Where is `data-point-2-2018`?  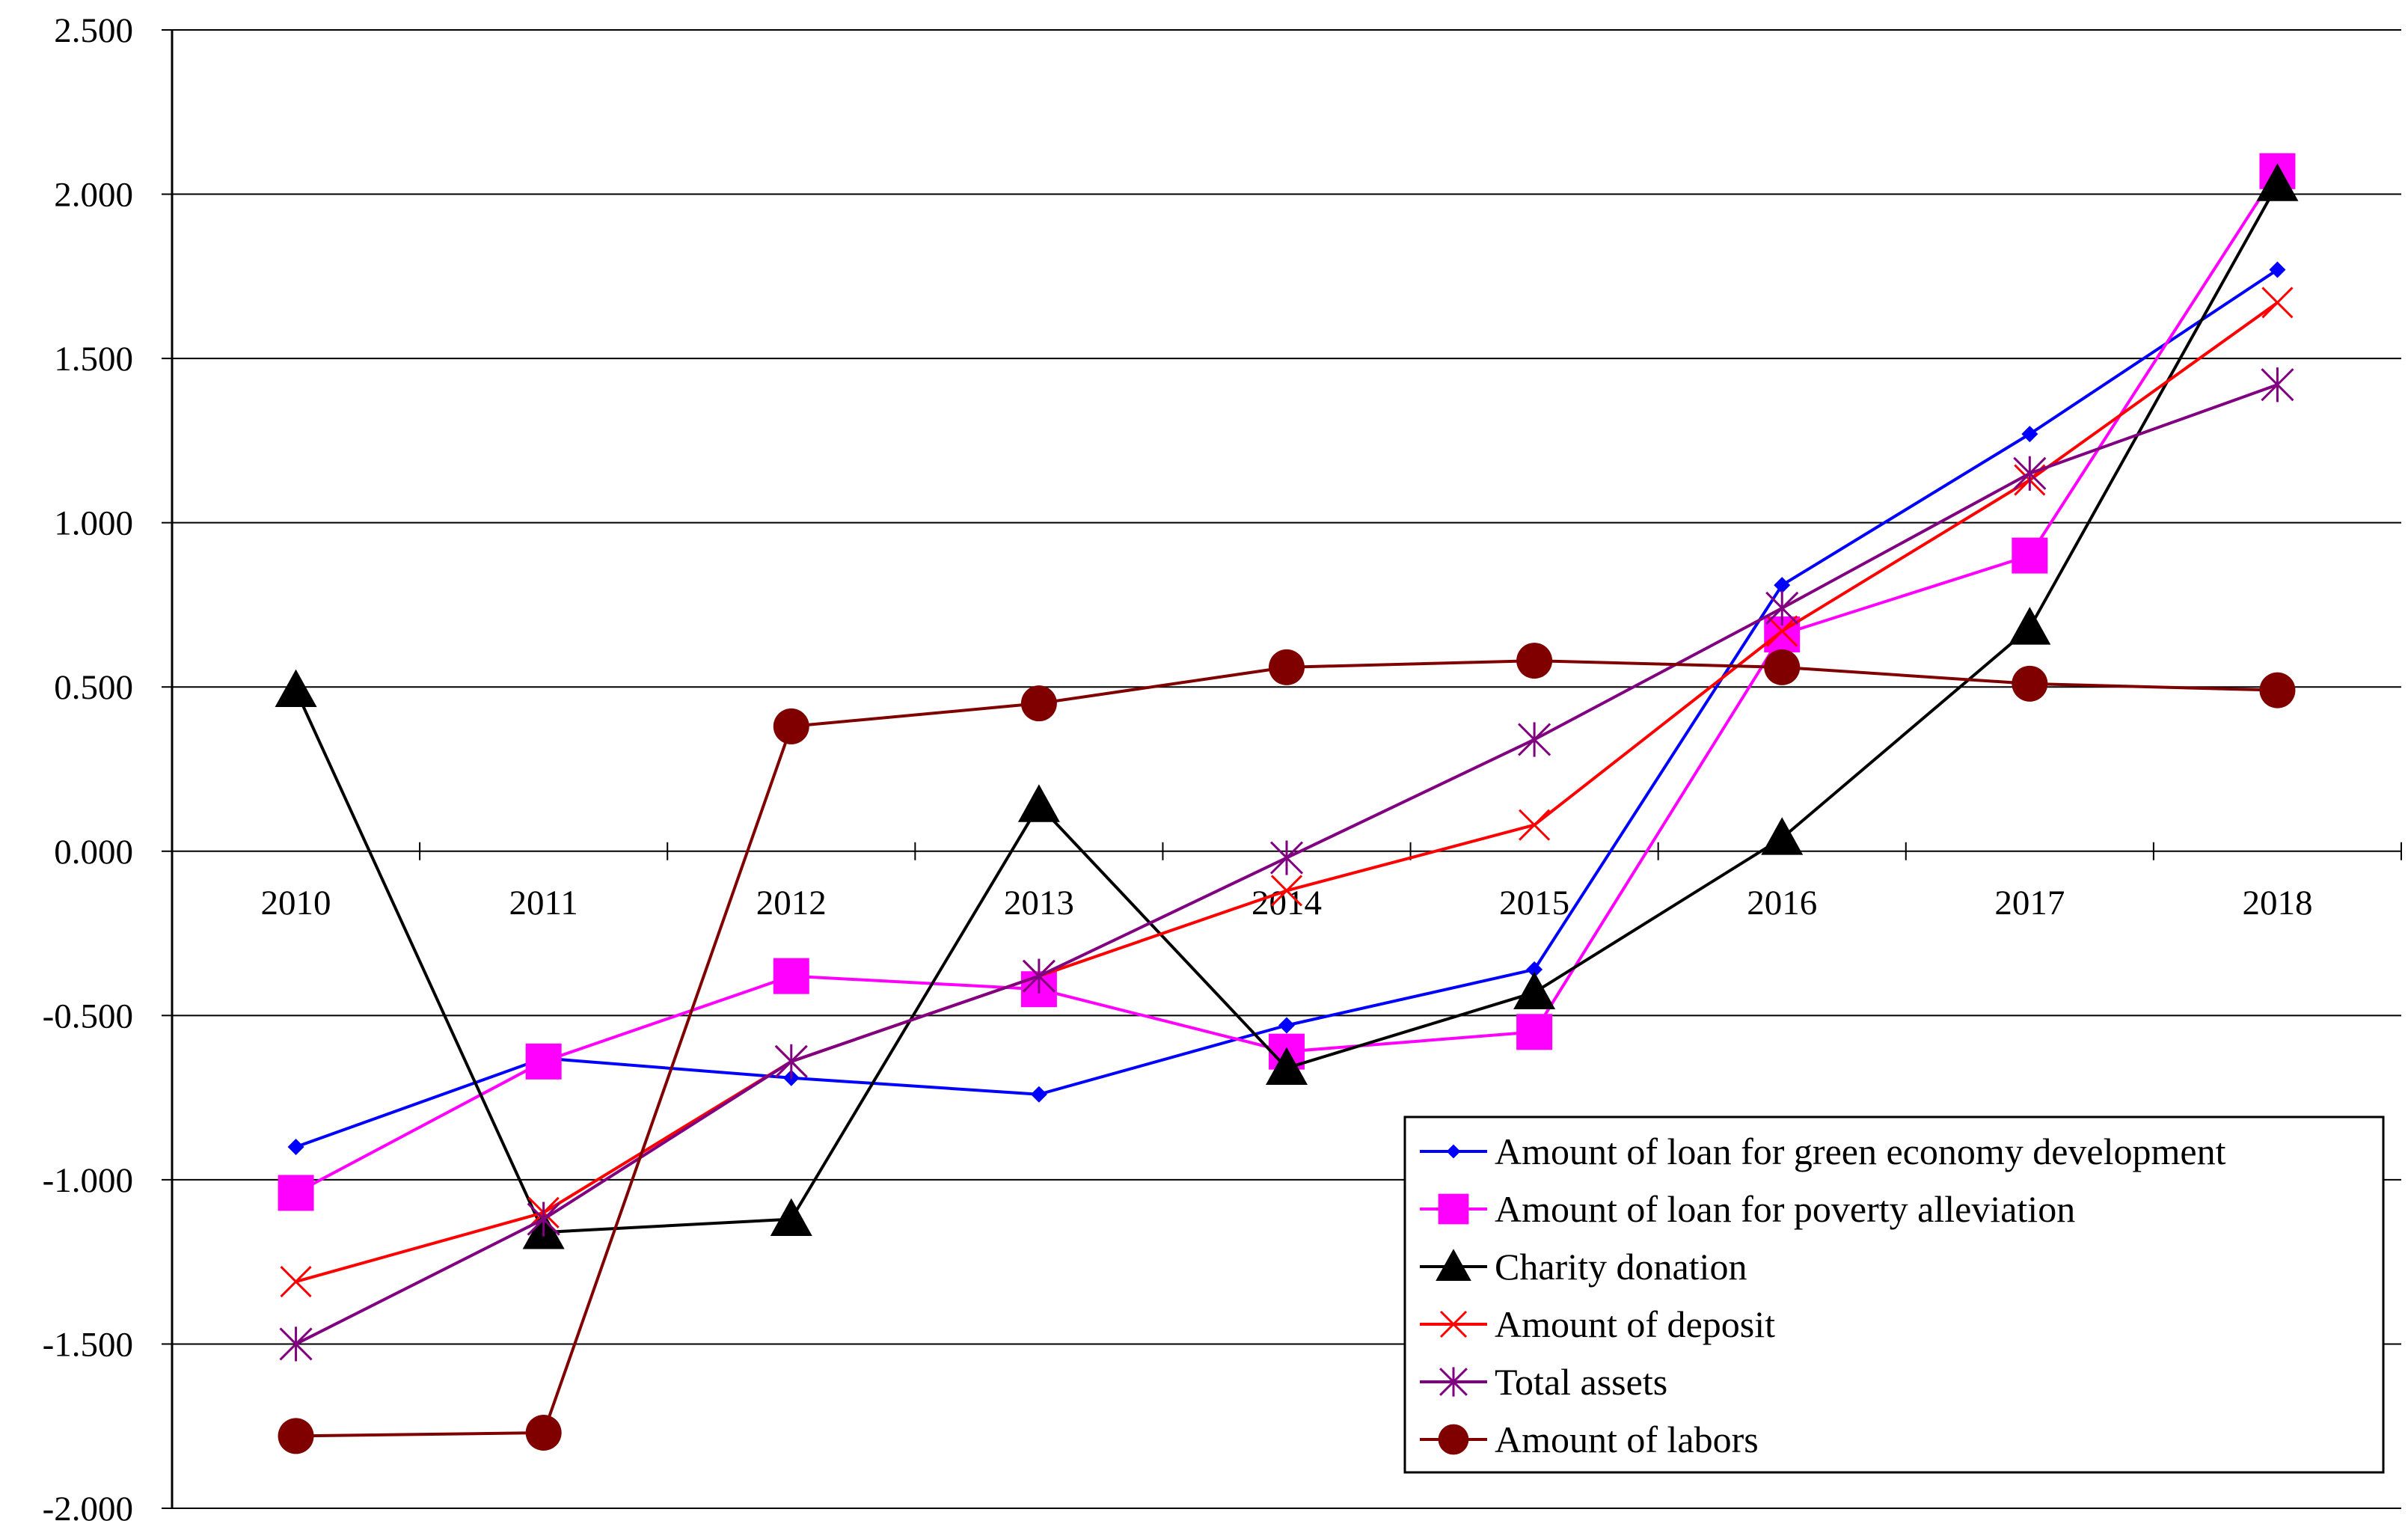
data-point-2-2018 is located at coordinates (2278, 182).